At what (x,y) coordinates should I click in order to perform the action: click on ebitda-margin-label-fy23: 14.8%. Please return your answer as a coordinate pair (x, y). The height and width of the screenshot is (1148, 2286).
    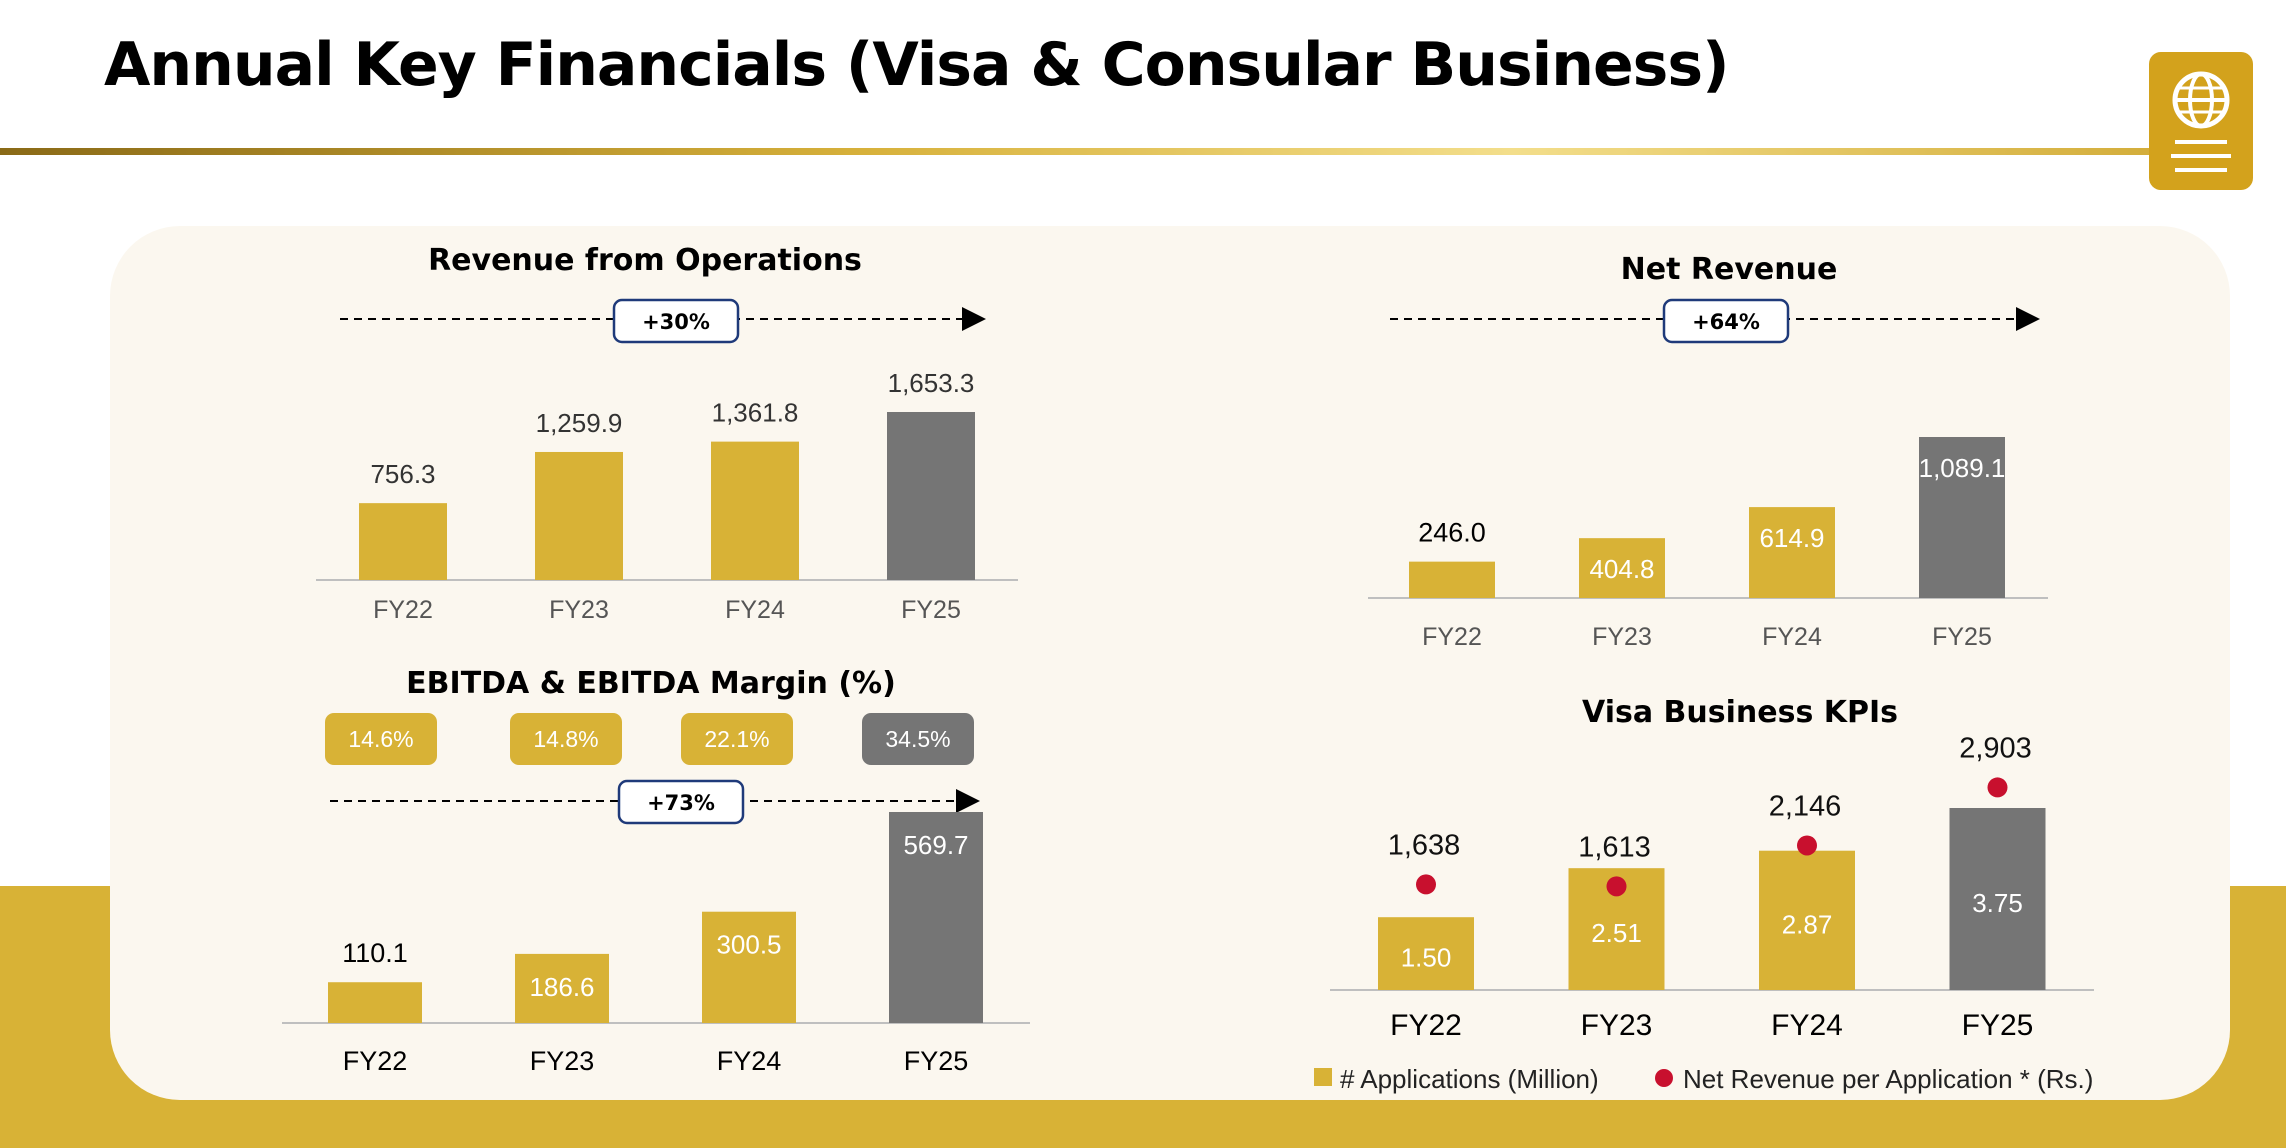
    Looking at the image, I should click on (565, 739).